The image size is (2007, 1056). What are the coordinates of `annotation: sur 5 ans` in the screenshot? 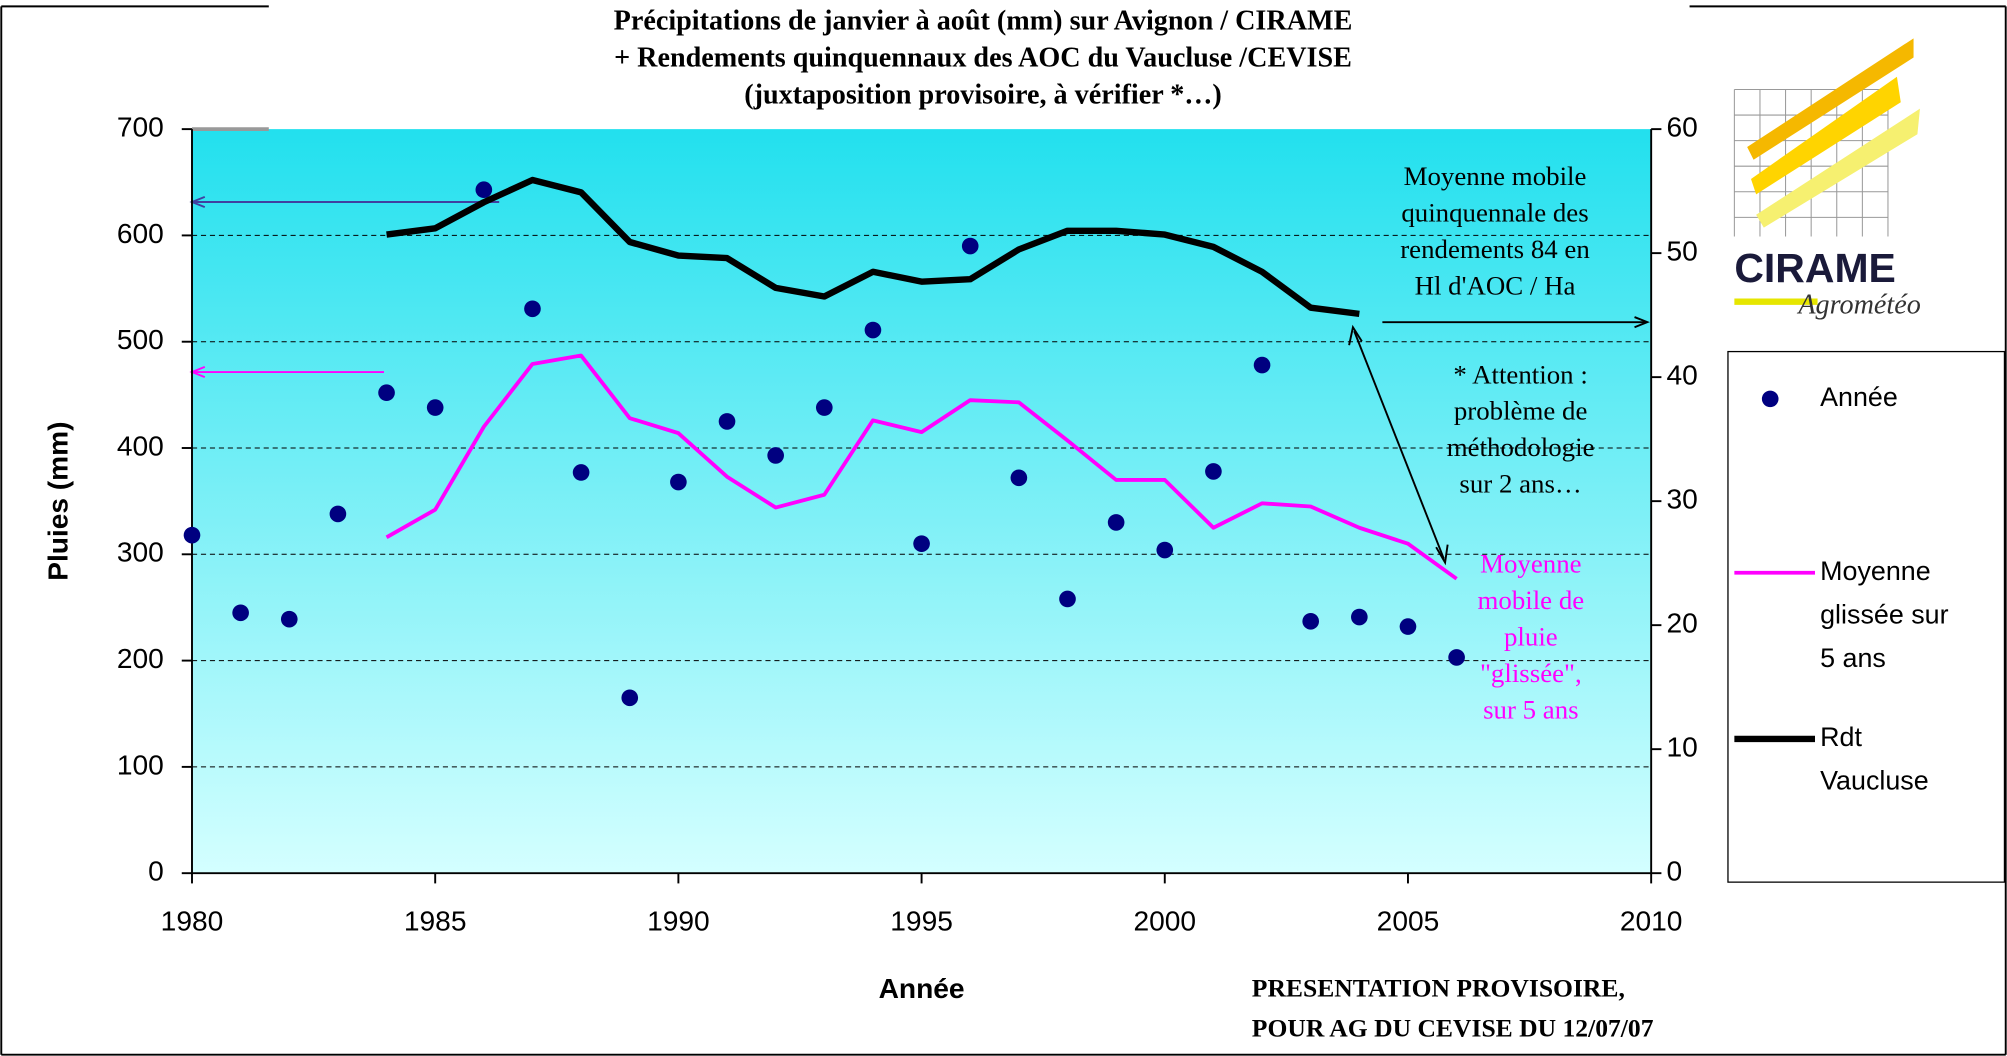 It's located at (1531, 709).